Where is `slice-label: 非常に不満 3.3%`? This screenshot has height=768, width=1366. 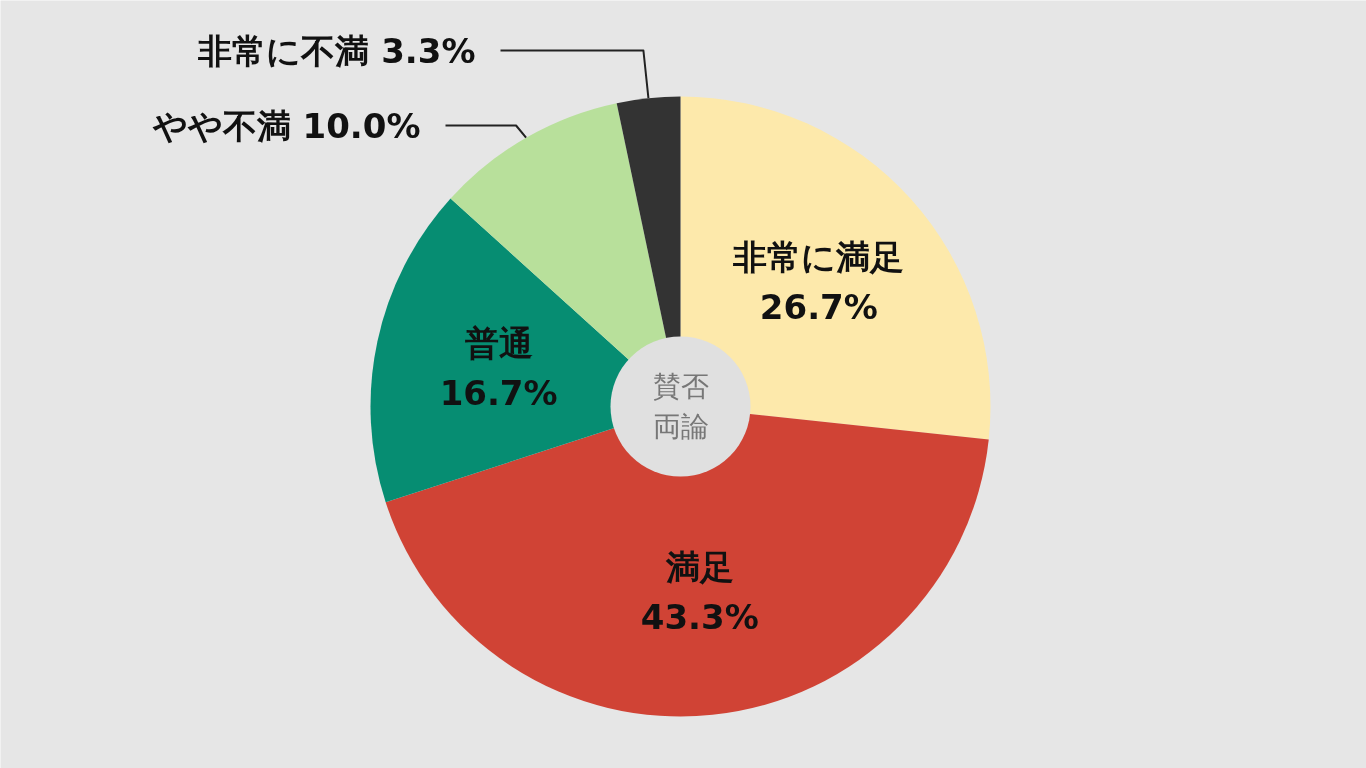
slice-label: 非常に不満 3.3% is located at coordinates (336, 50).